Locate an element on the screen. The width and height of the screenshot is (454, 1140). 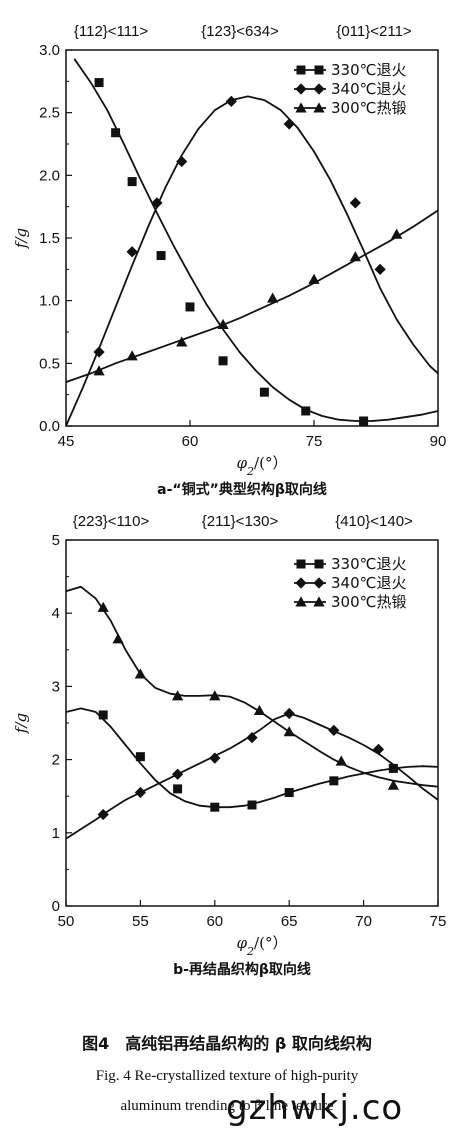
chart-b-y-tick-label: 1 is located at coordinates (56, 833).